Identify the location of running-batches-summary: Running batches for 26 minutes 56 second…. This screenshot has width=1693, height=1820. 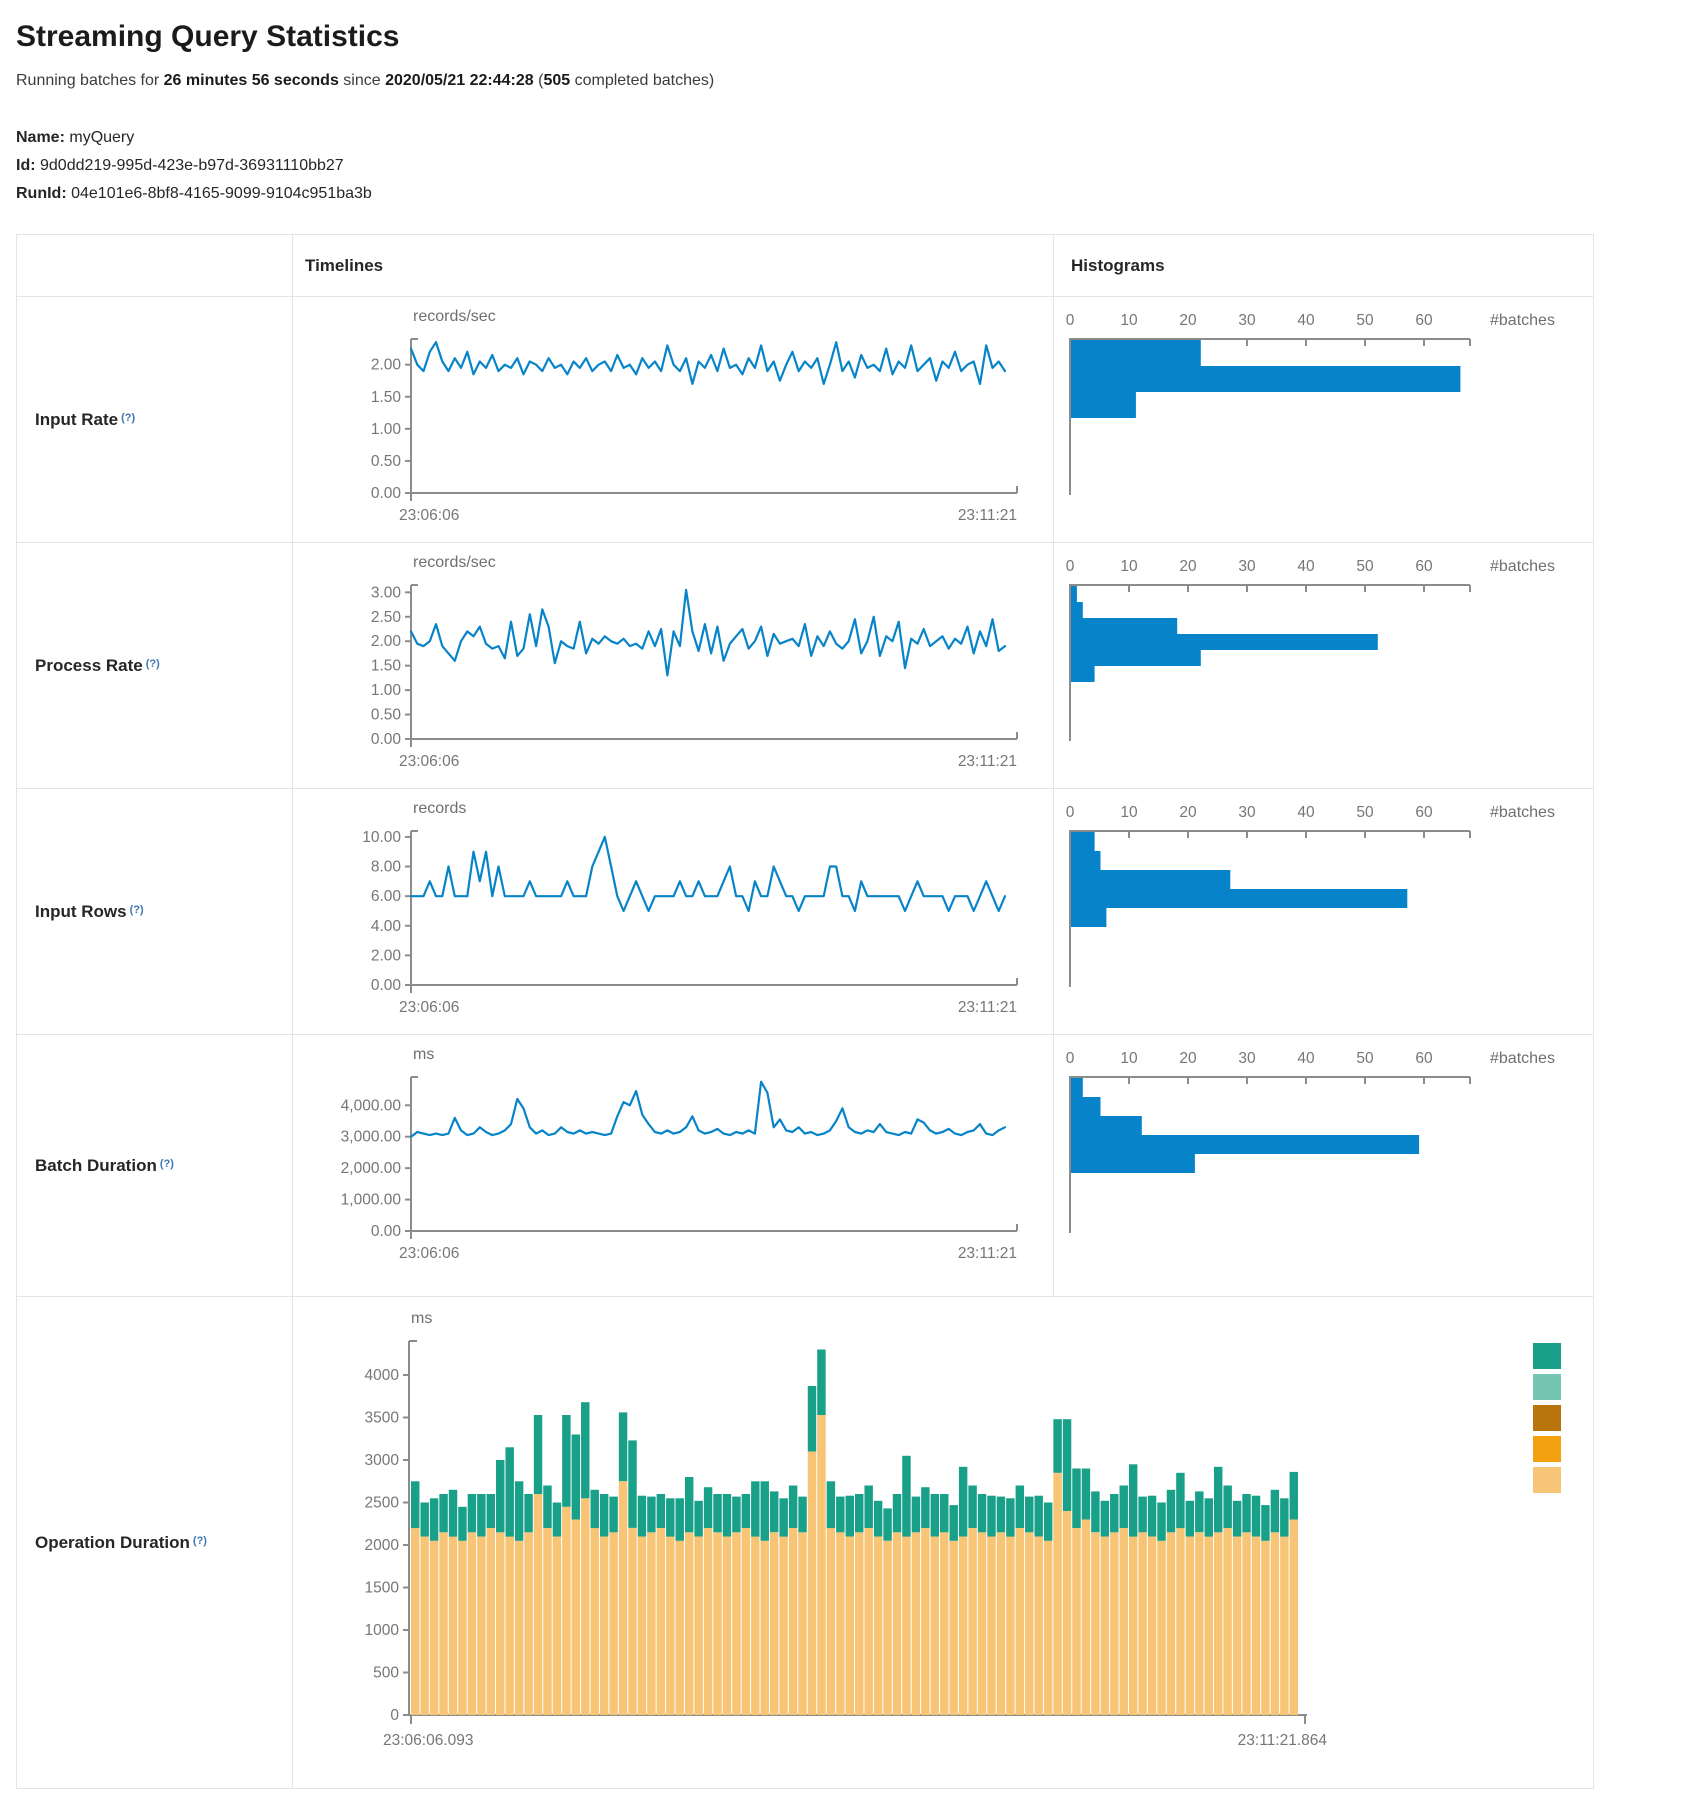
(846, 81).